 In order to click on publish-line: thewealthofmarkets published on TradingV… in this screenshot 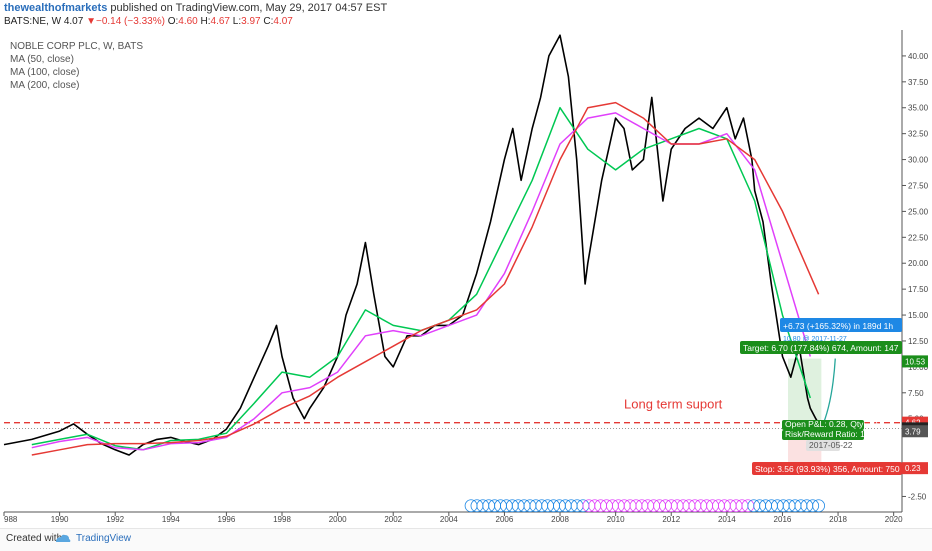, I will do `click(195, 8)`.